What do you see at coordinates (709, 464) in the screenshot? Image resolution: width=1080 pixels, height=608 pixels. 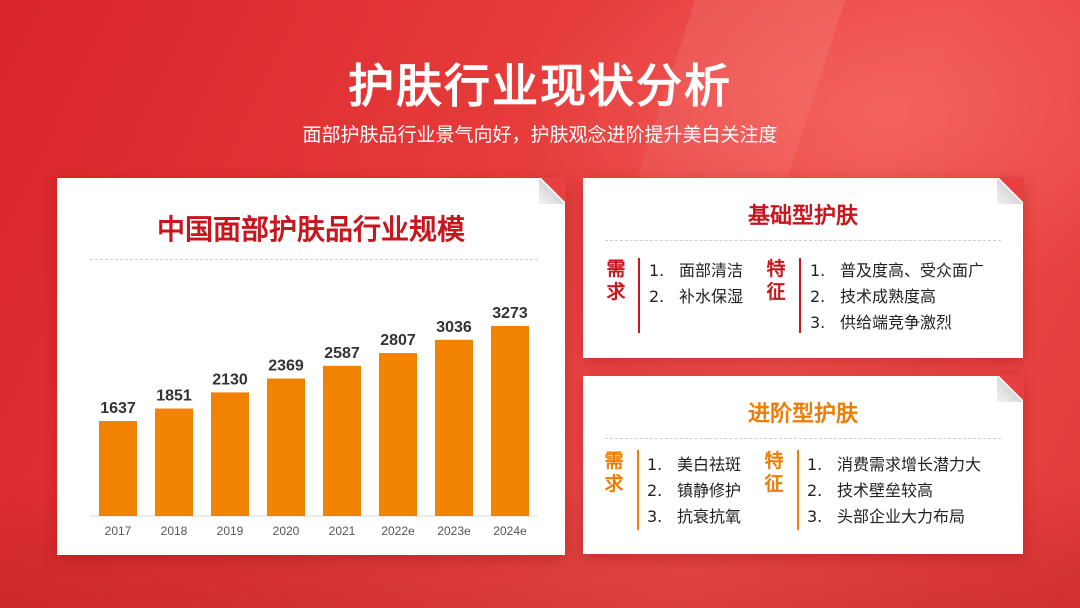 I see `list-item-text: 美白祛斑` at bounding box center [709, 464].